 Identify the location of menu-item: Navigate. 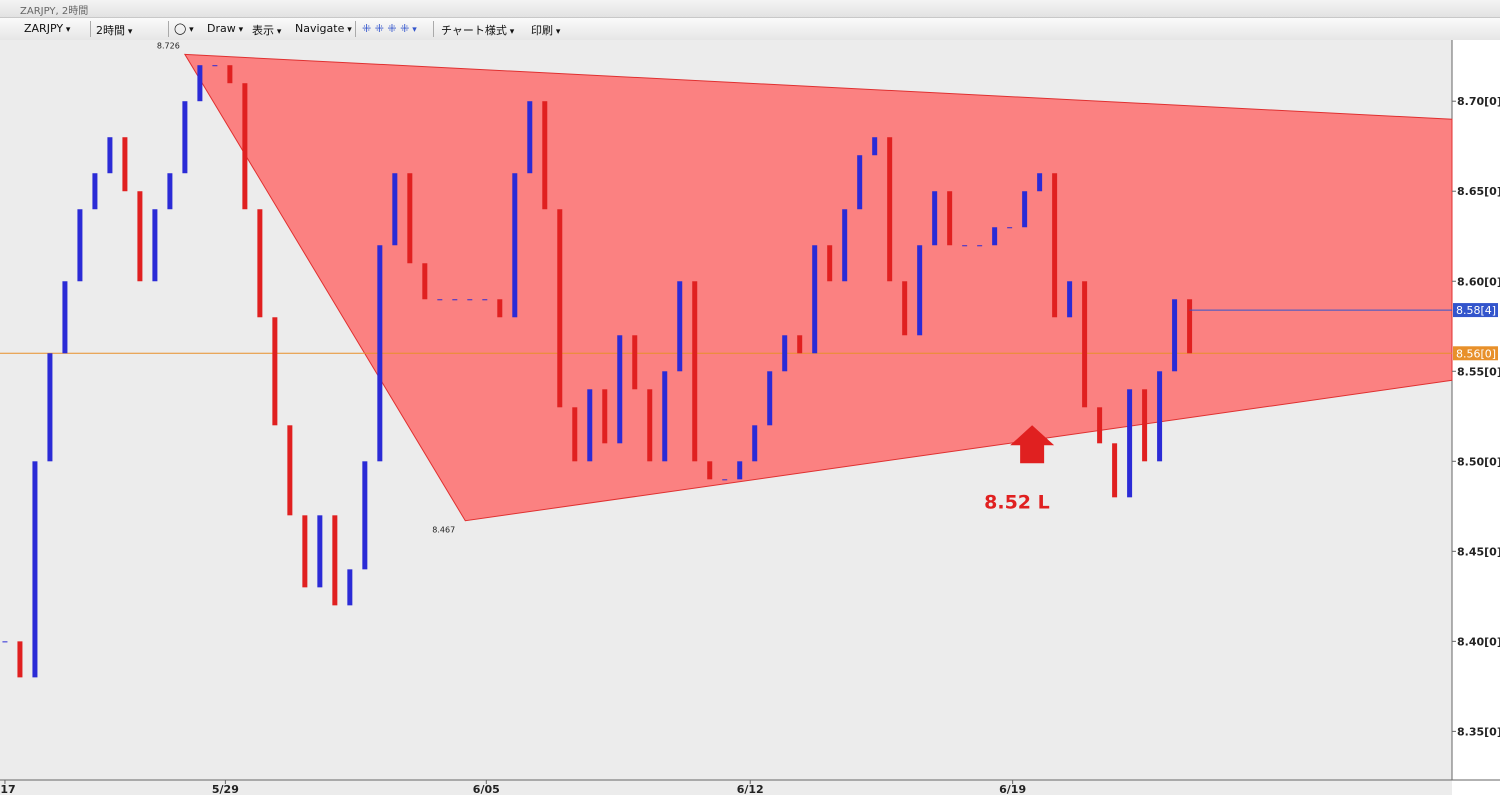
(323, 28).